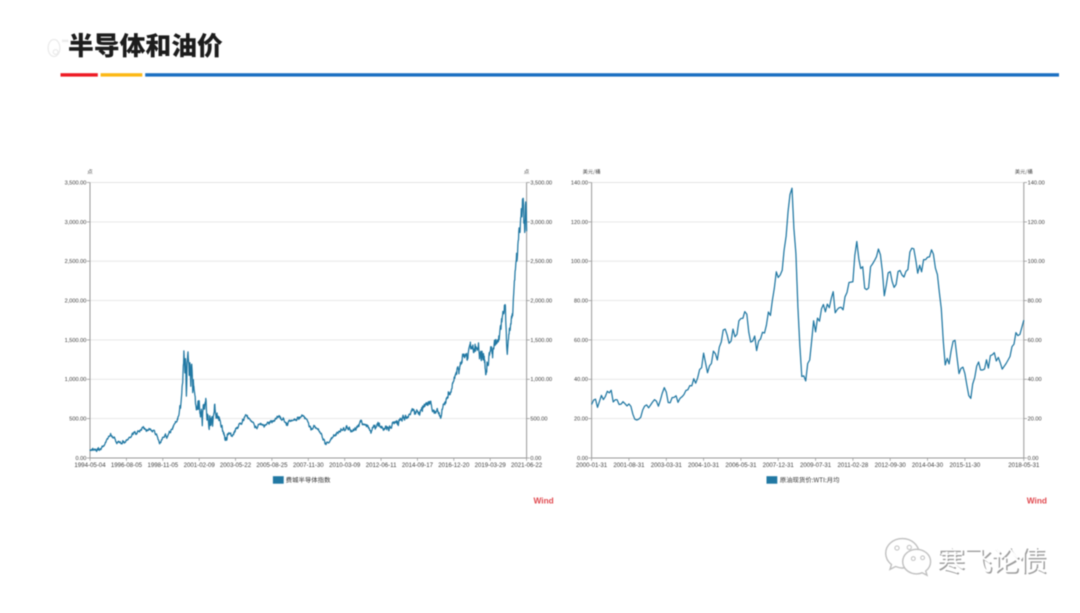  Describe the element at coordinates (592, 465) in the screenshot. I see `svg-text: 2000-01-31` at that location.